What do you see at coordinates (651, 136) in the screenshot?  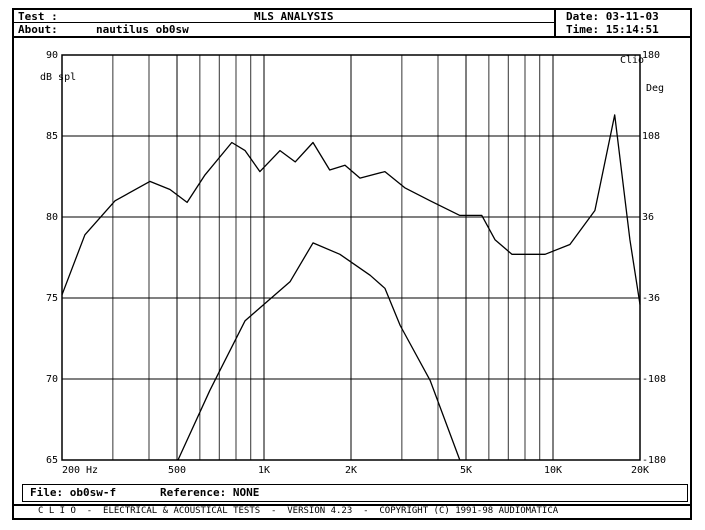 I see `y2-tick-label: 108` at bounding box center [651, 136].